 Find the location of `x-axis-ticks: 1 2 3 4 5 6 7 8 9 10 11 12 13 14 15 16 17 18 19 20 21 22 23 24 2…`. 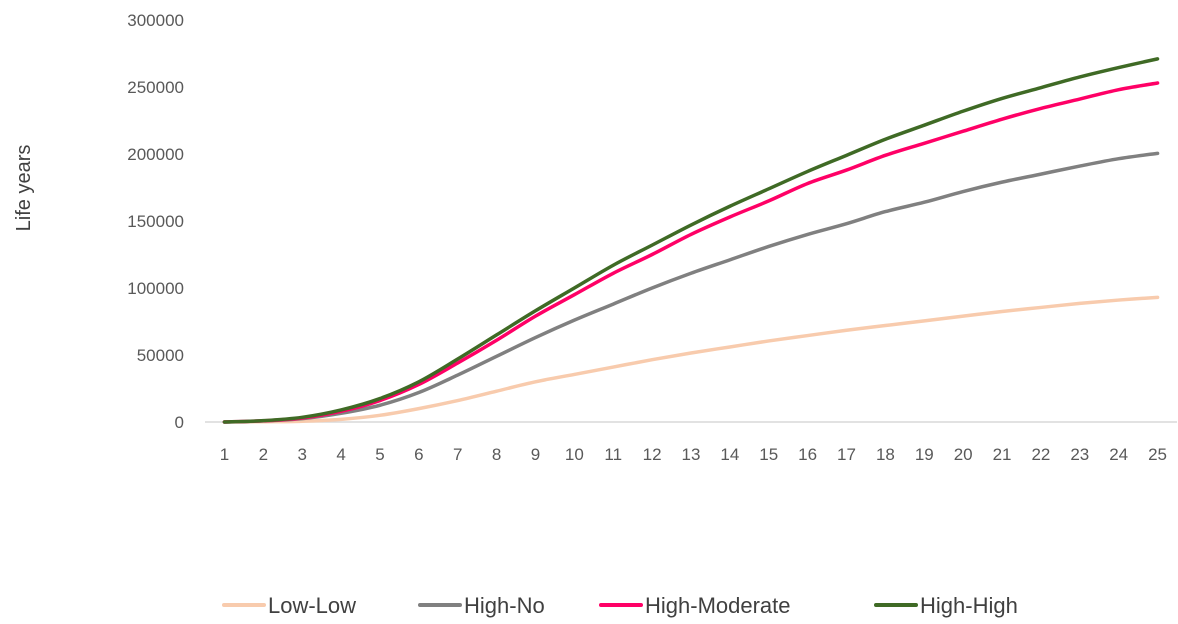

x-axis-ticks: 1 2 3 4 5 6 7 8 9 10 11 12 13 14 15 16 17 18 19 20 21 22 23 24 2… is located at coordinates (693, 454).